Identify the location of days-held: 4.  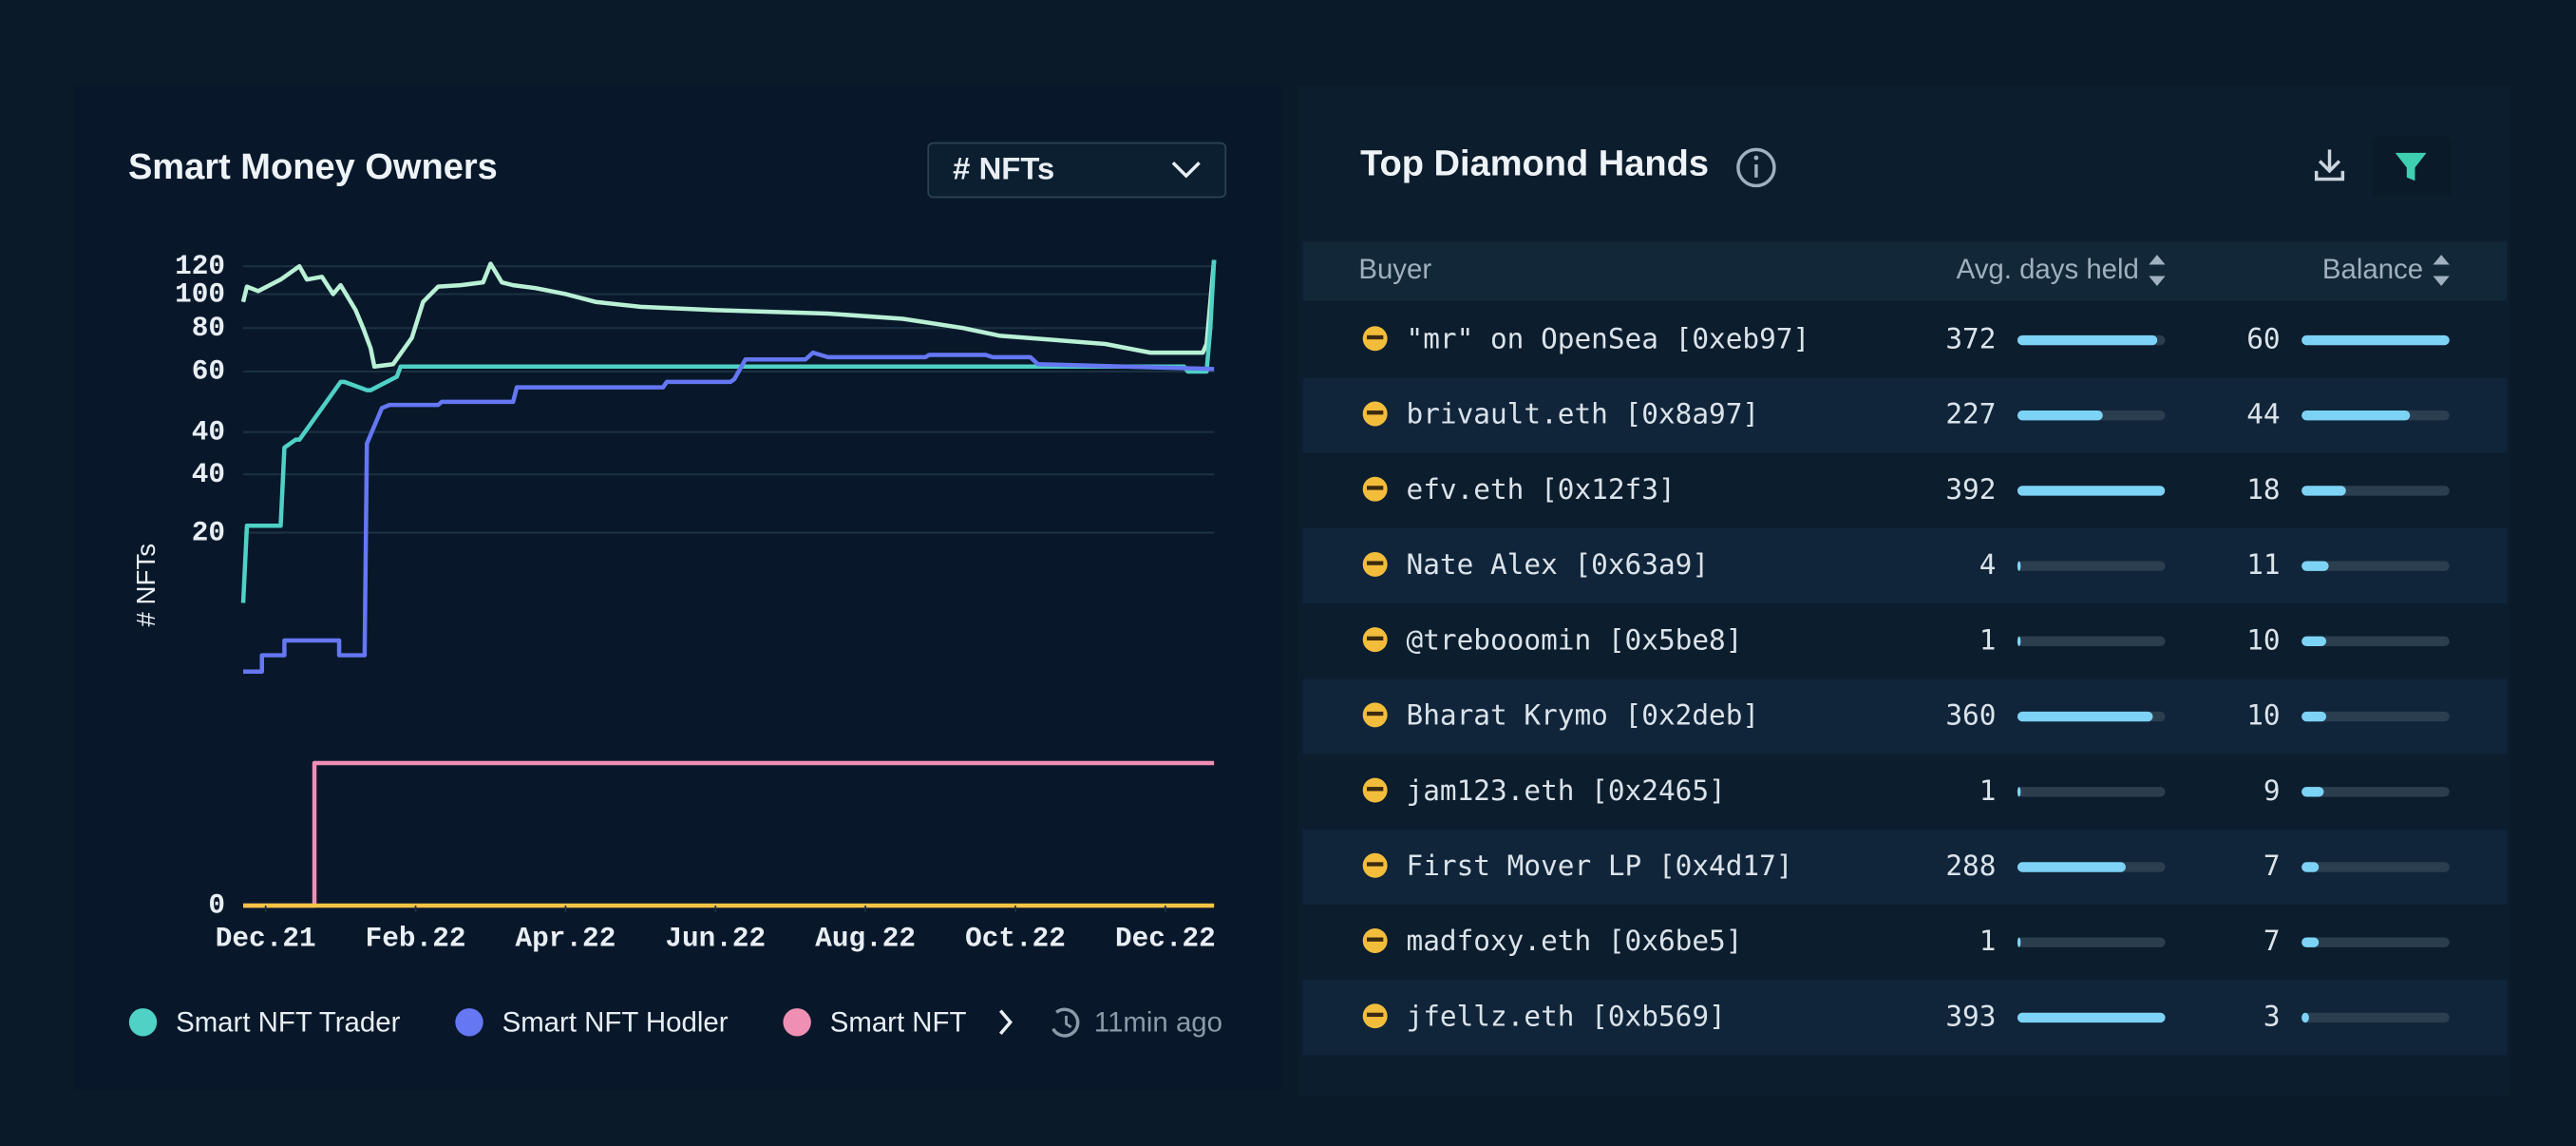
(1988, 564).